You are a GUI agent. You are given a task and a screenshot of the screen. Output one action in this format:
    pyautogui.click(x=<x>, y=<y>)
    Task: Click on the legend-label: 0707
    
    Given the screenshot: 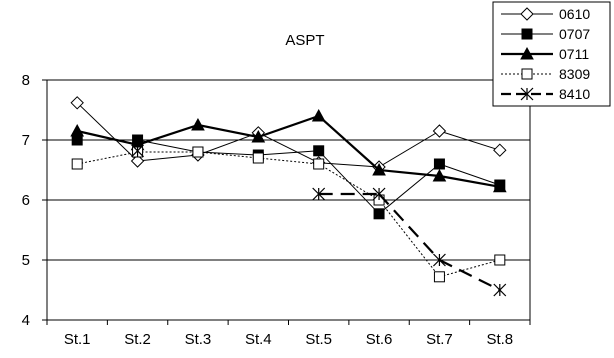 What is the action you would take?
    pyautogui.click(x=574, y=34)
    